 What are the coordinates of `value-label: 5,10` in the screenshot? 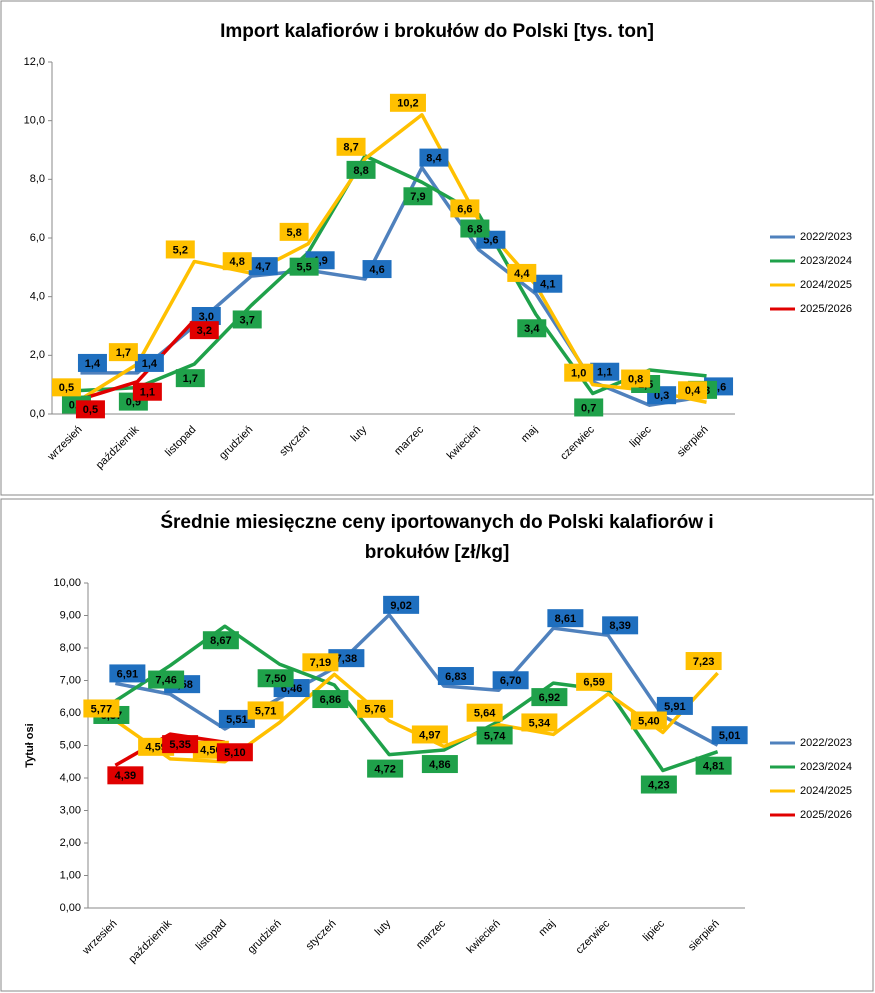 It's located at (234, 753).